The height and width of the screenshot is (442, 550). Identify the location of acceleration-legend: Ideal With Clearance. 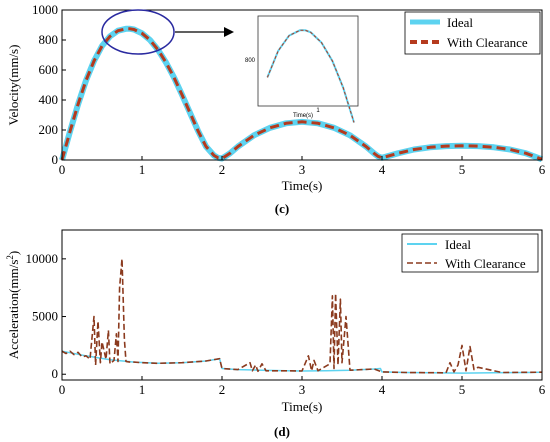
(470, 253).